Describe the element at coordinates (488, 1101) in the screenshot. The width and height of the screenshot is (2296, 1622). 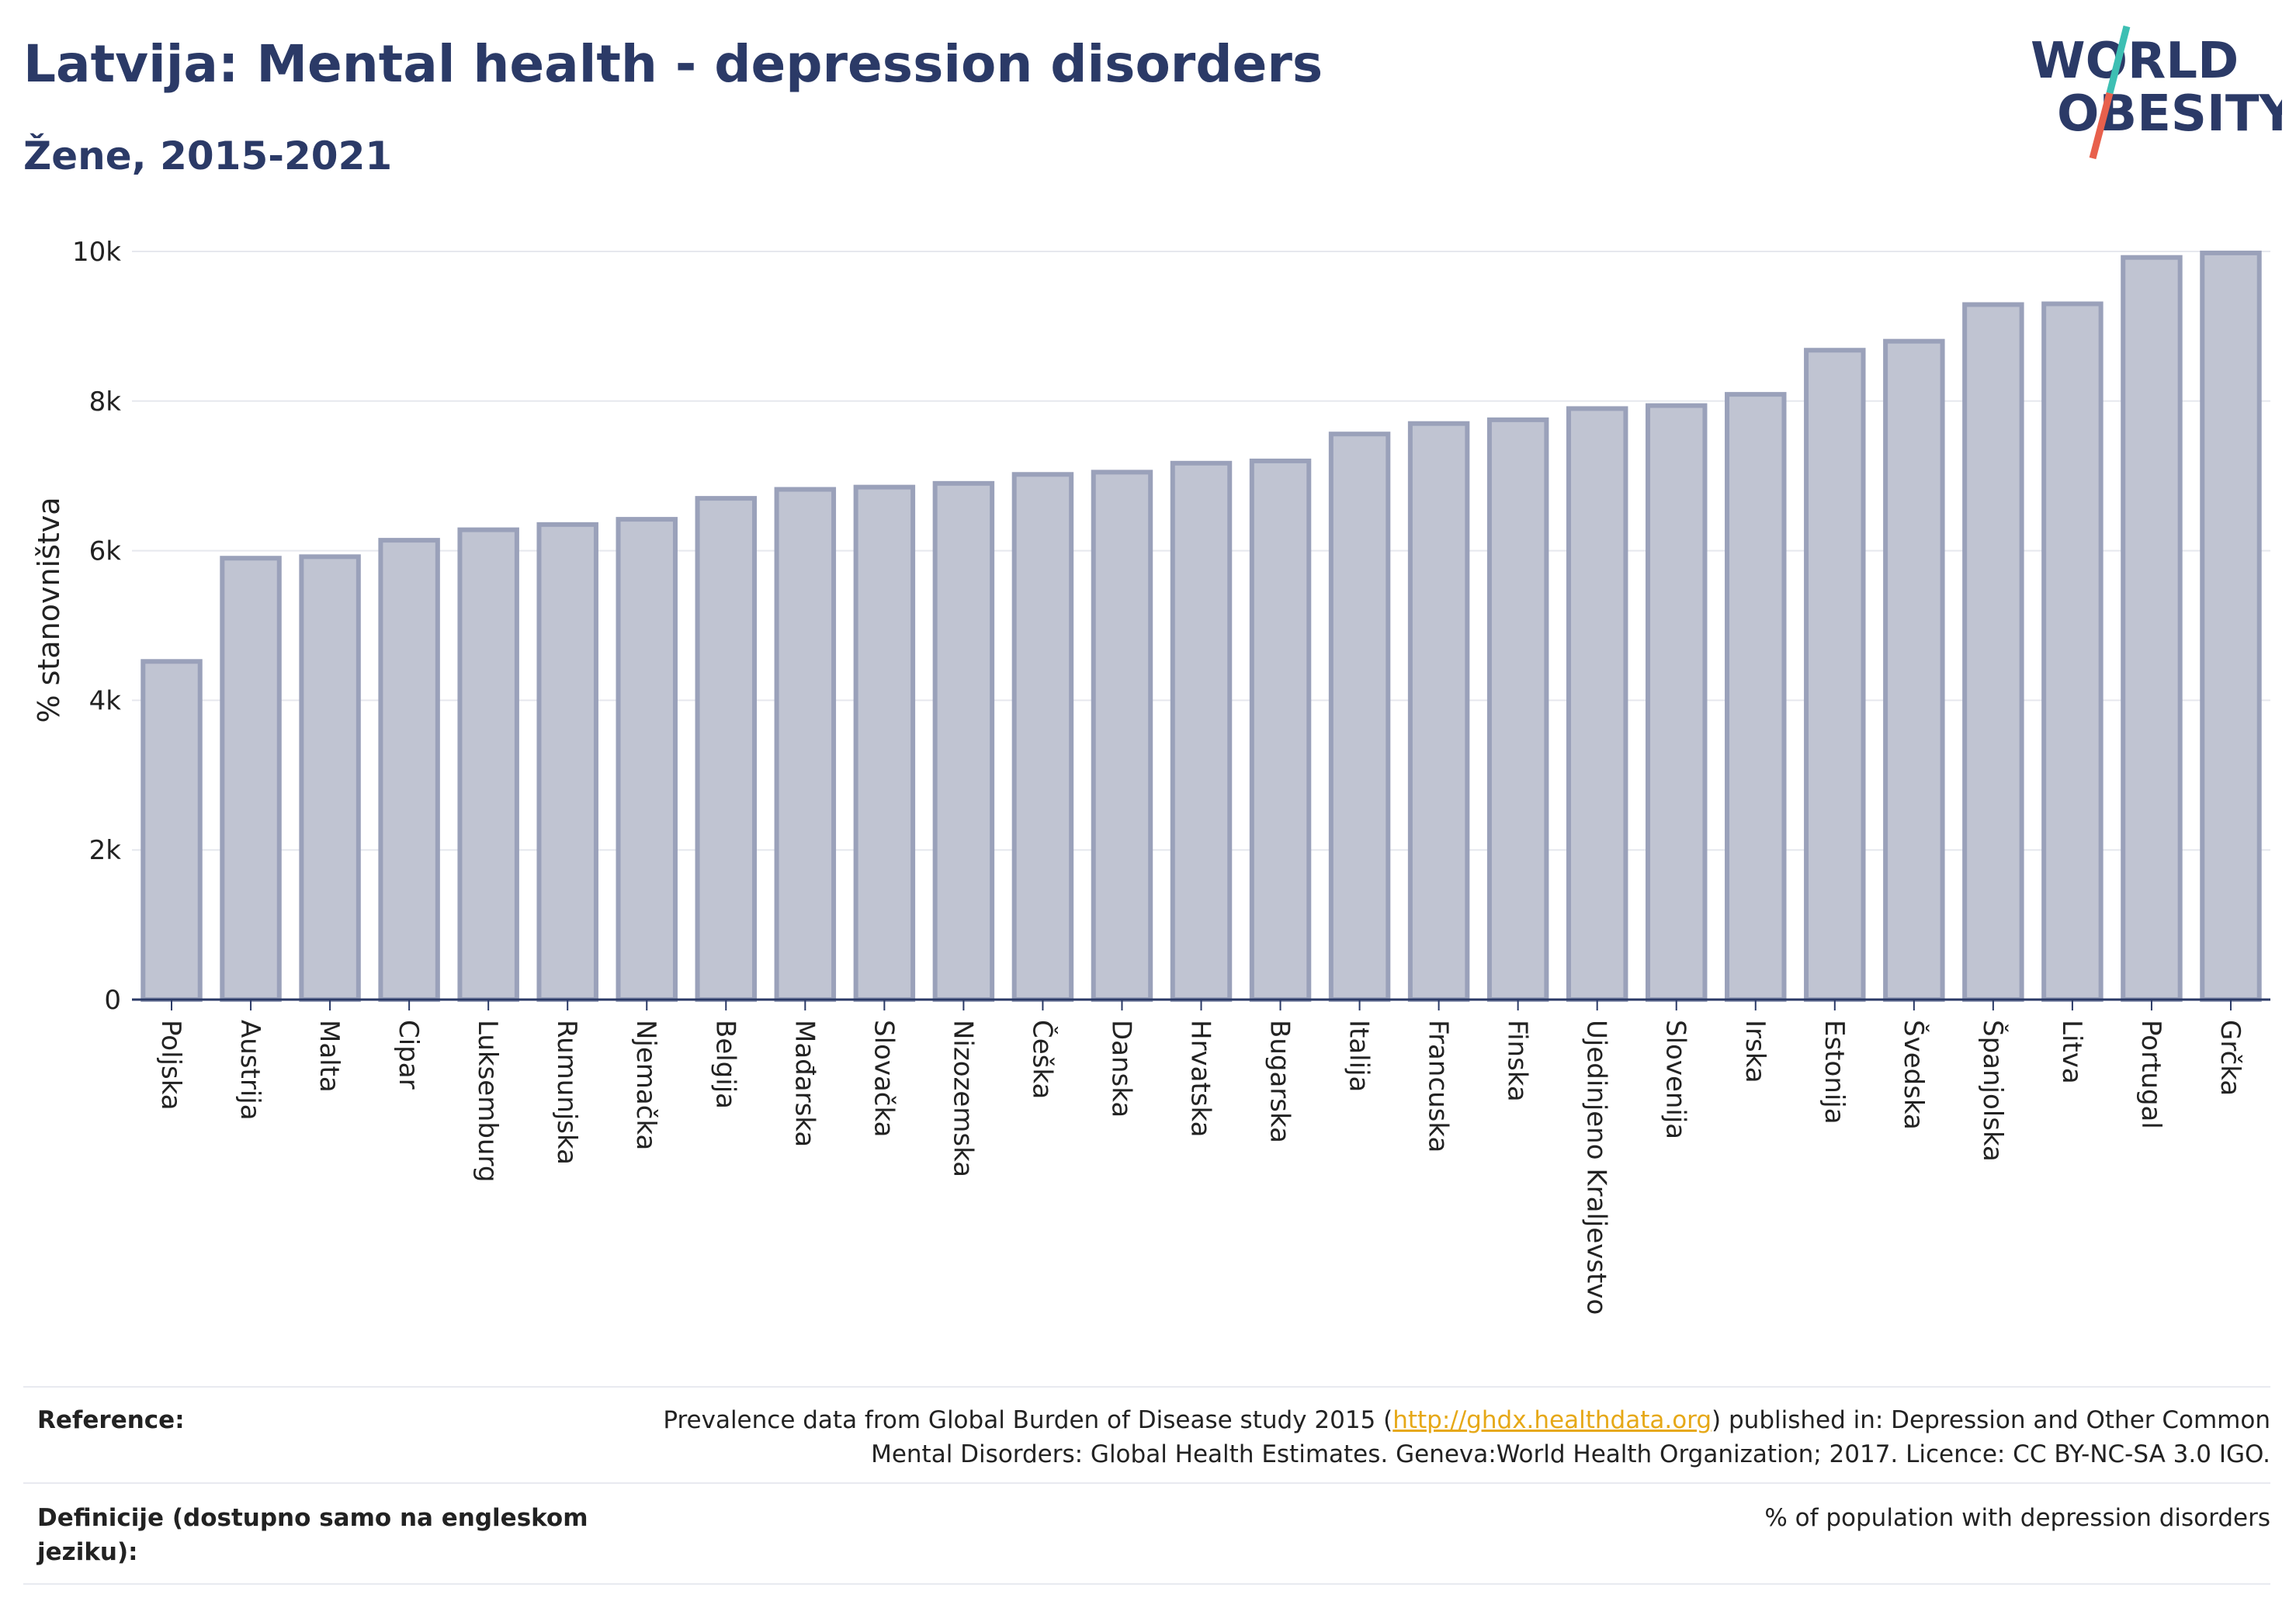
I see `x-tick-label: Luksemburg` at that location.